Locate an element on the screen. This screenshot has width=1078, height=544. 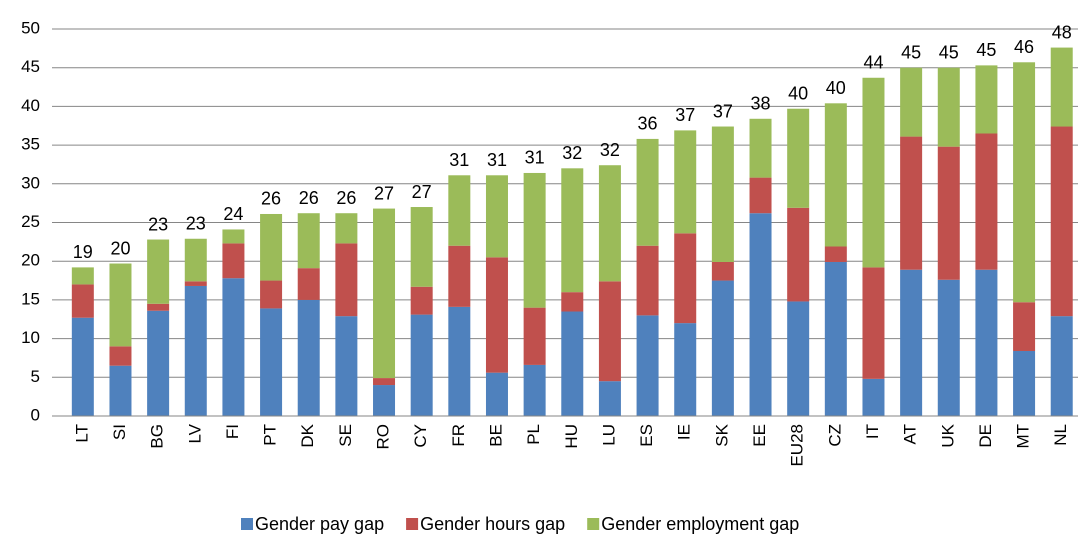
x-tick-label: SI is located at coordinates (119, 432).